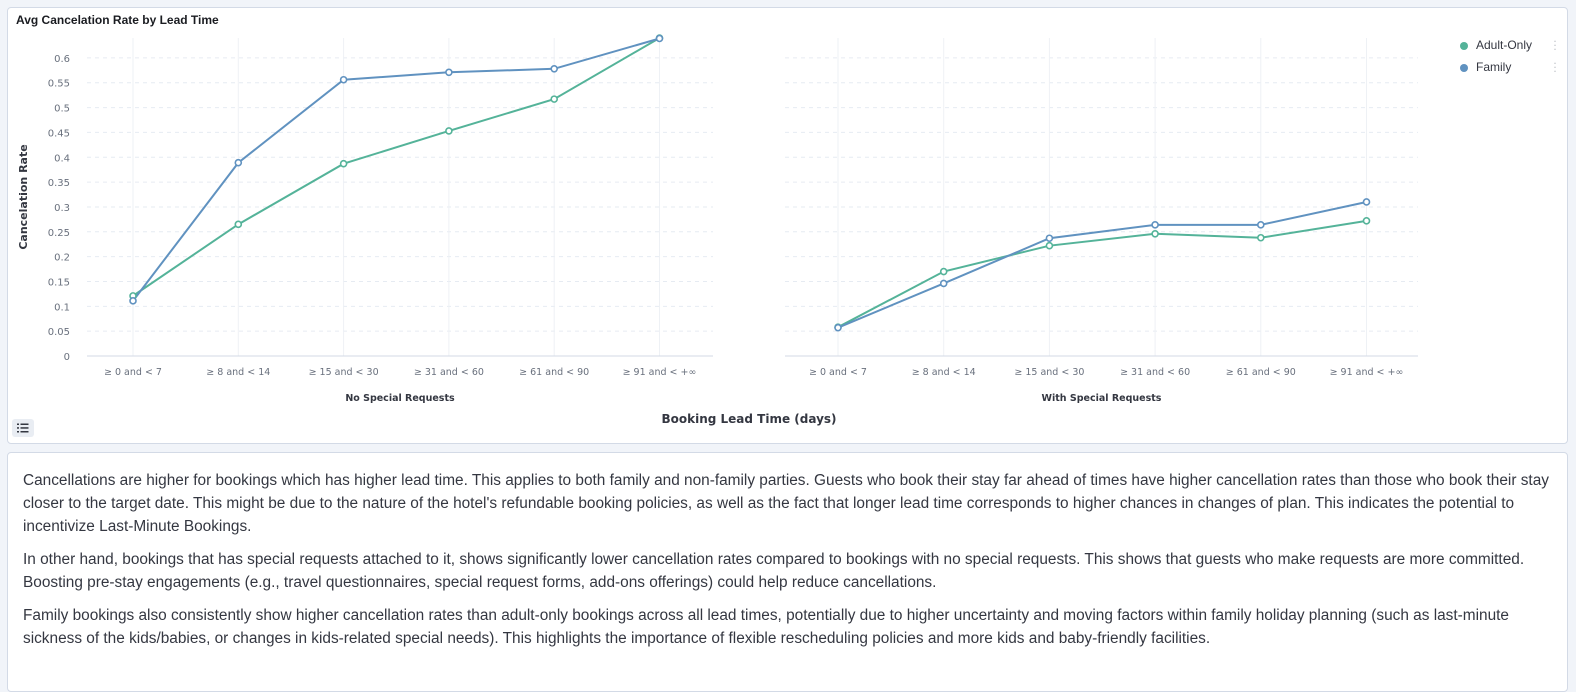 Image resolution: width=1576 pixels, height=692 pixels. What do you see at coordinates (23, 196) in the screenshot?
I see `y-axis-title: Cancelation Rate` at bounding box center [23, 196].